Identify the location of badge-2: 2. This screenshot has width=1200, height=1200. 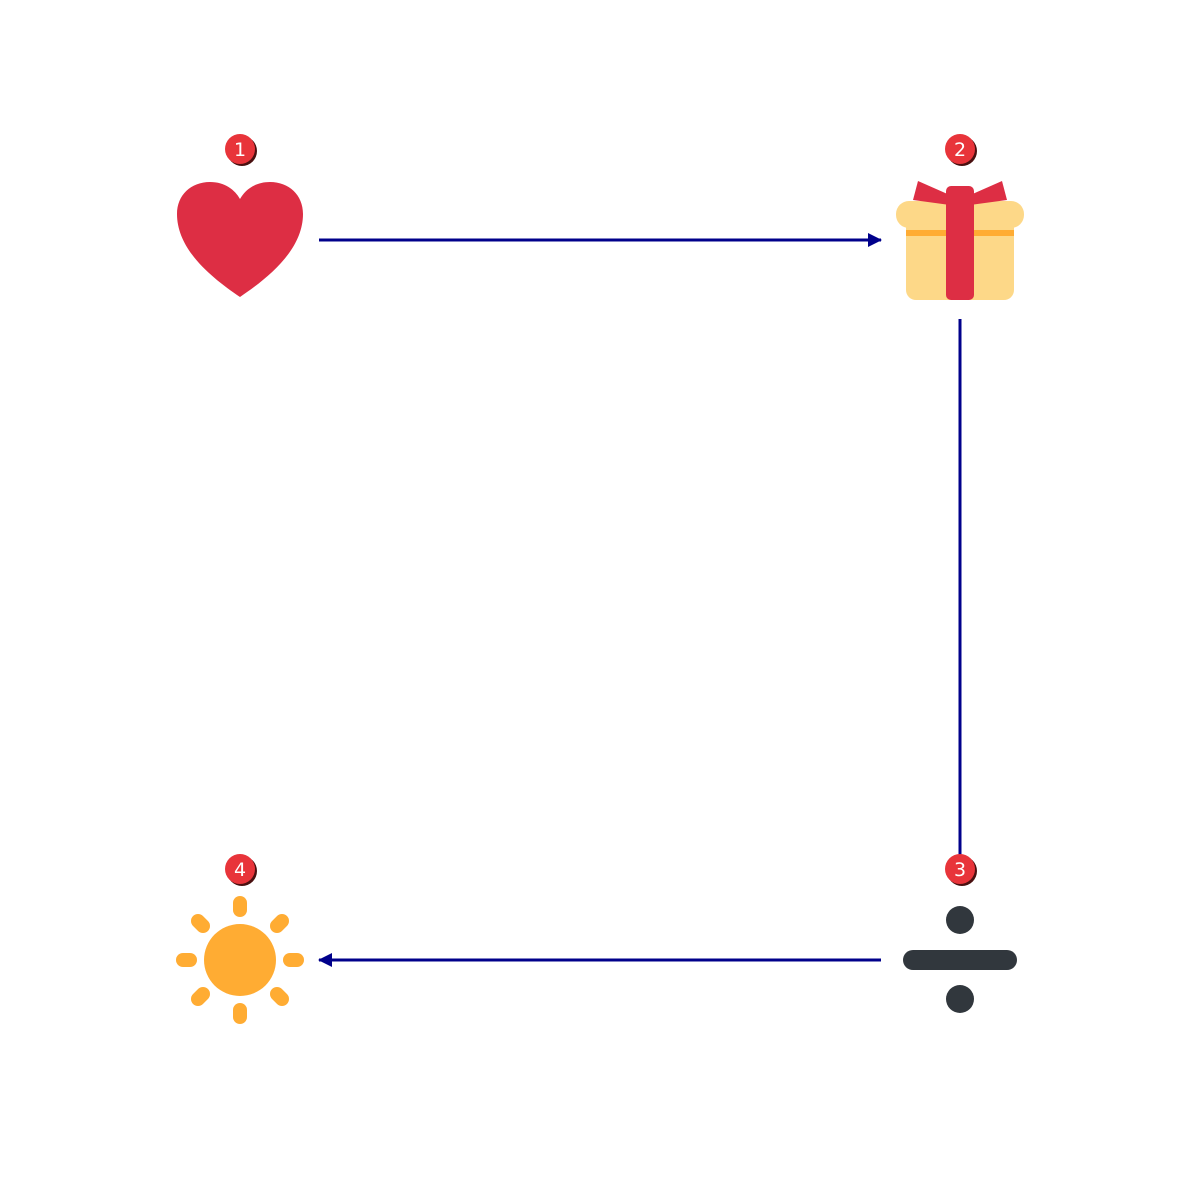
(961, 150).